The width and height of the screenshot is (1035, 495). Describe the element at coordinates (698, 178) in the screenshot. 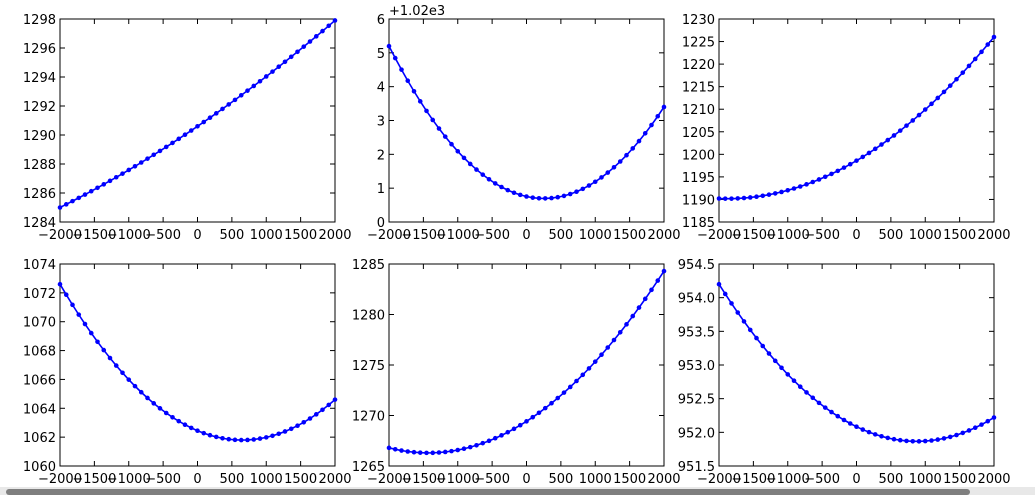

I see `y-tick-label: 1195` at that location.